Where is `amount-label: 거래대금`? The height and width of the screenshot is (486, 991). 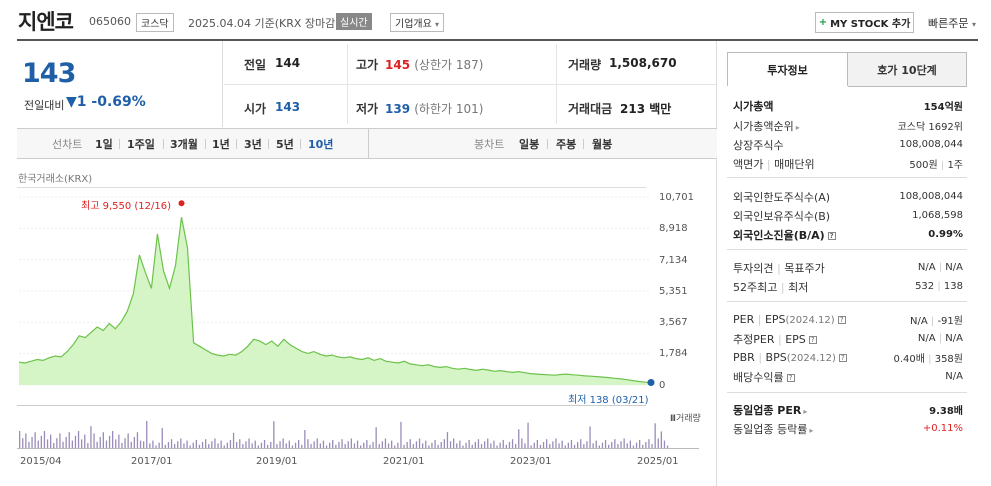 amount-label: 거래대금 is located at coordinates (590, 109).